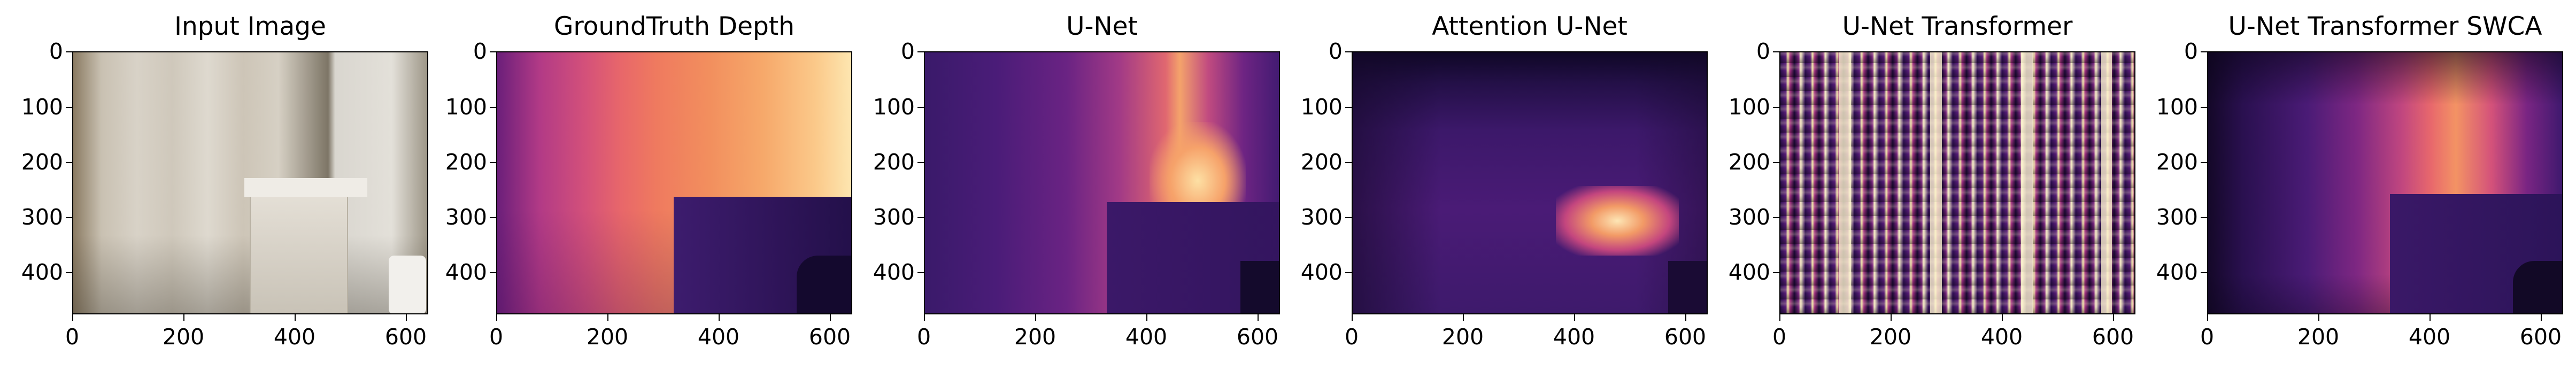  Describe the element at coordinates (2385, 182) in the screenshot. I see `panel-image-swca` at that location.